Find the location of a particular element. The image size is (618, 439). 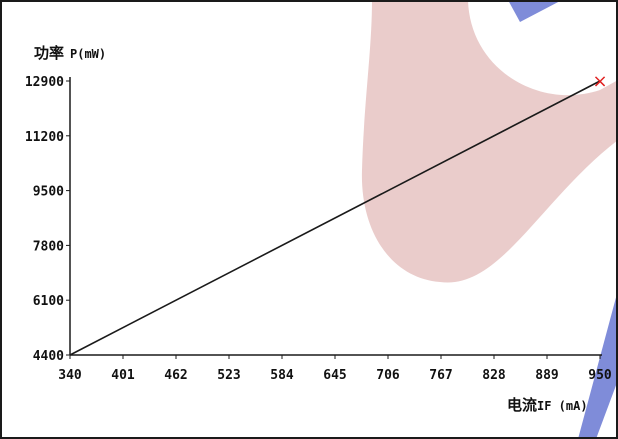

y-axis-title-unit: P(mW) is located at coordinates (88, 54).